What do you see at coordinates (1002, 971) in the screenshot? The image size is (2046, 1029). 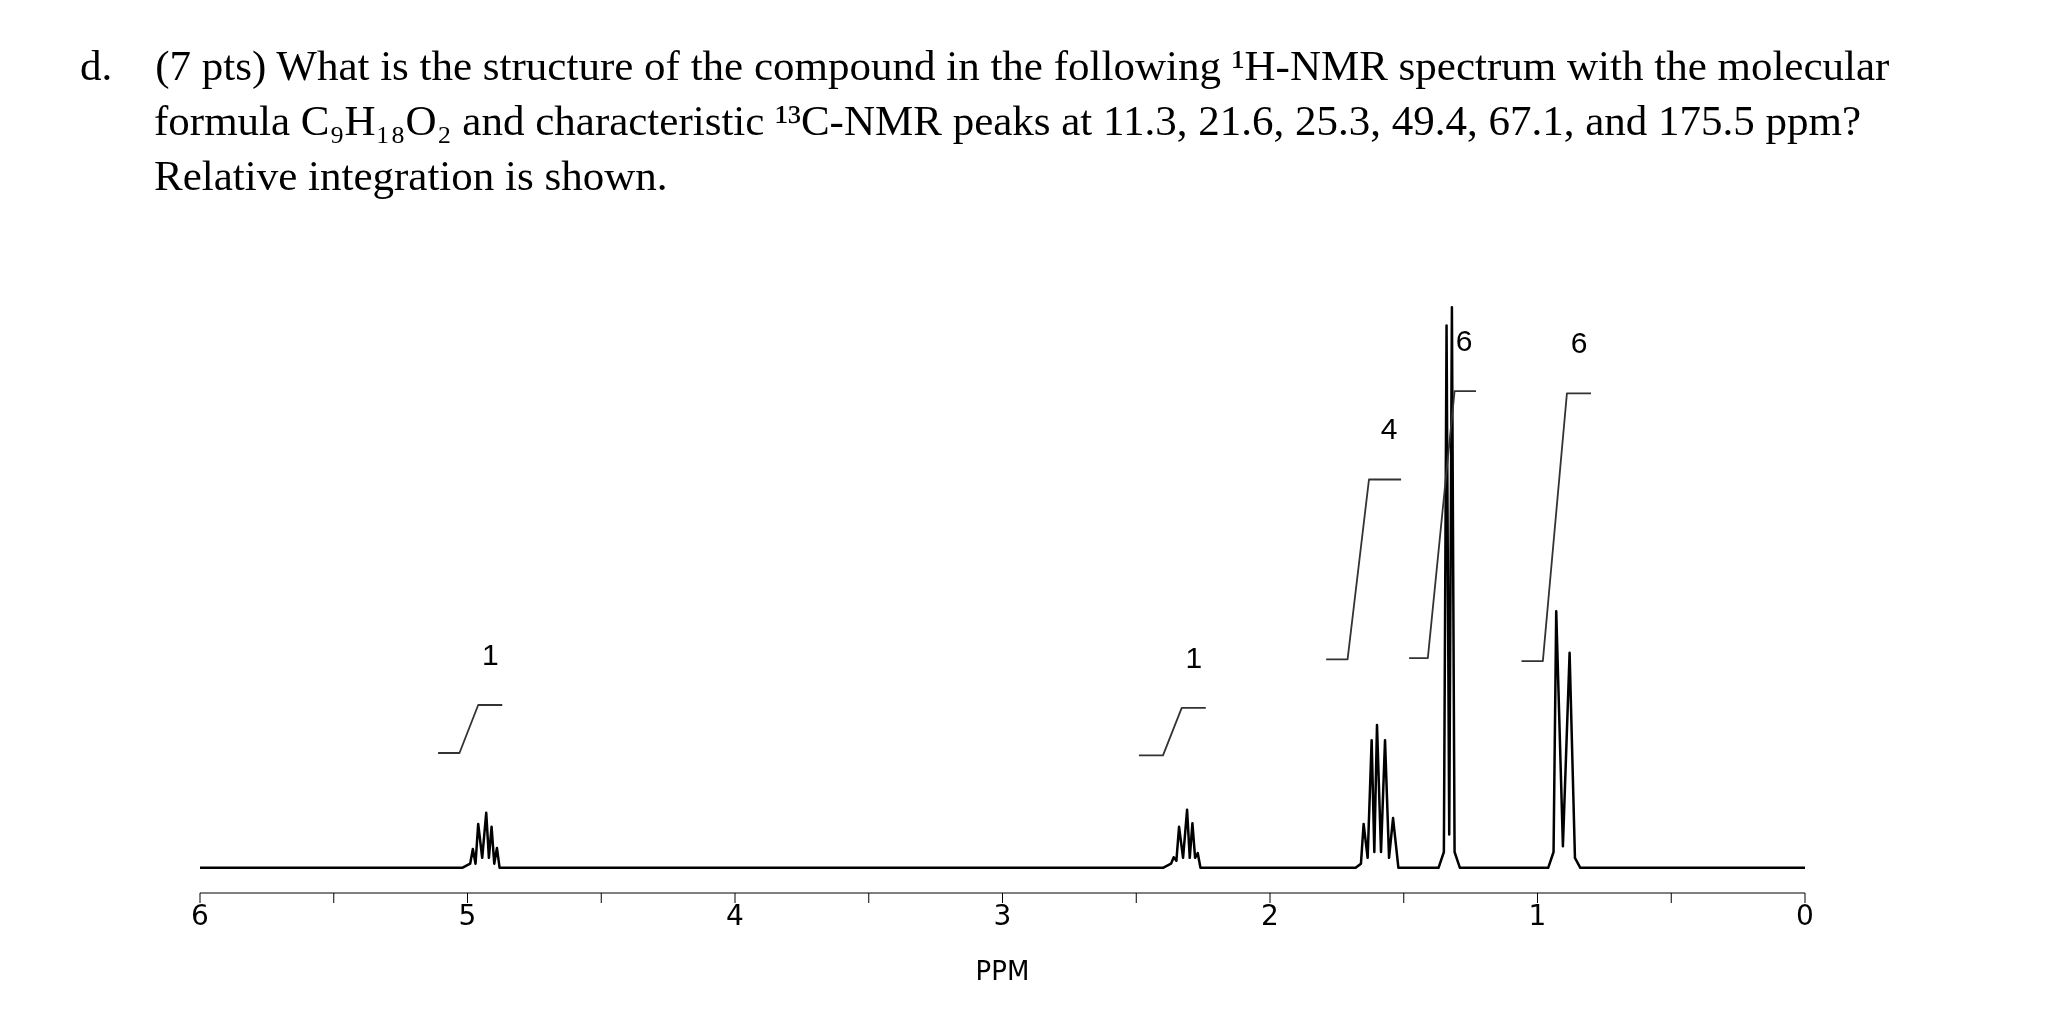 I see `x-axis-title: PPM` at bounding box center [1002, 971].